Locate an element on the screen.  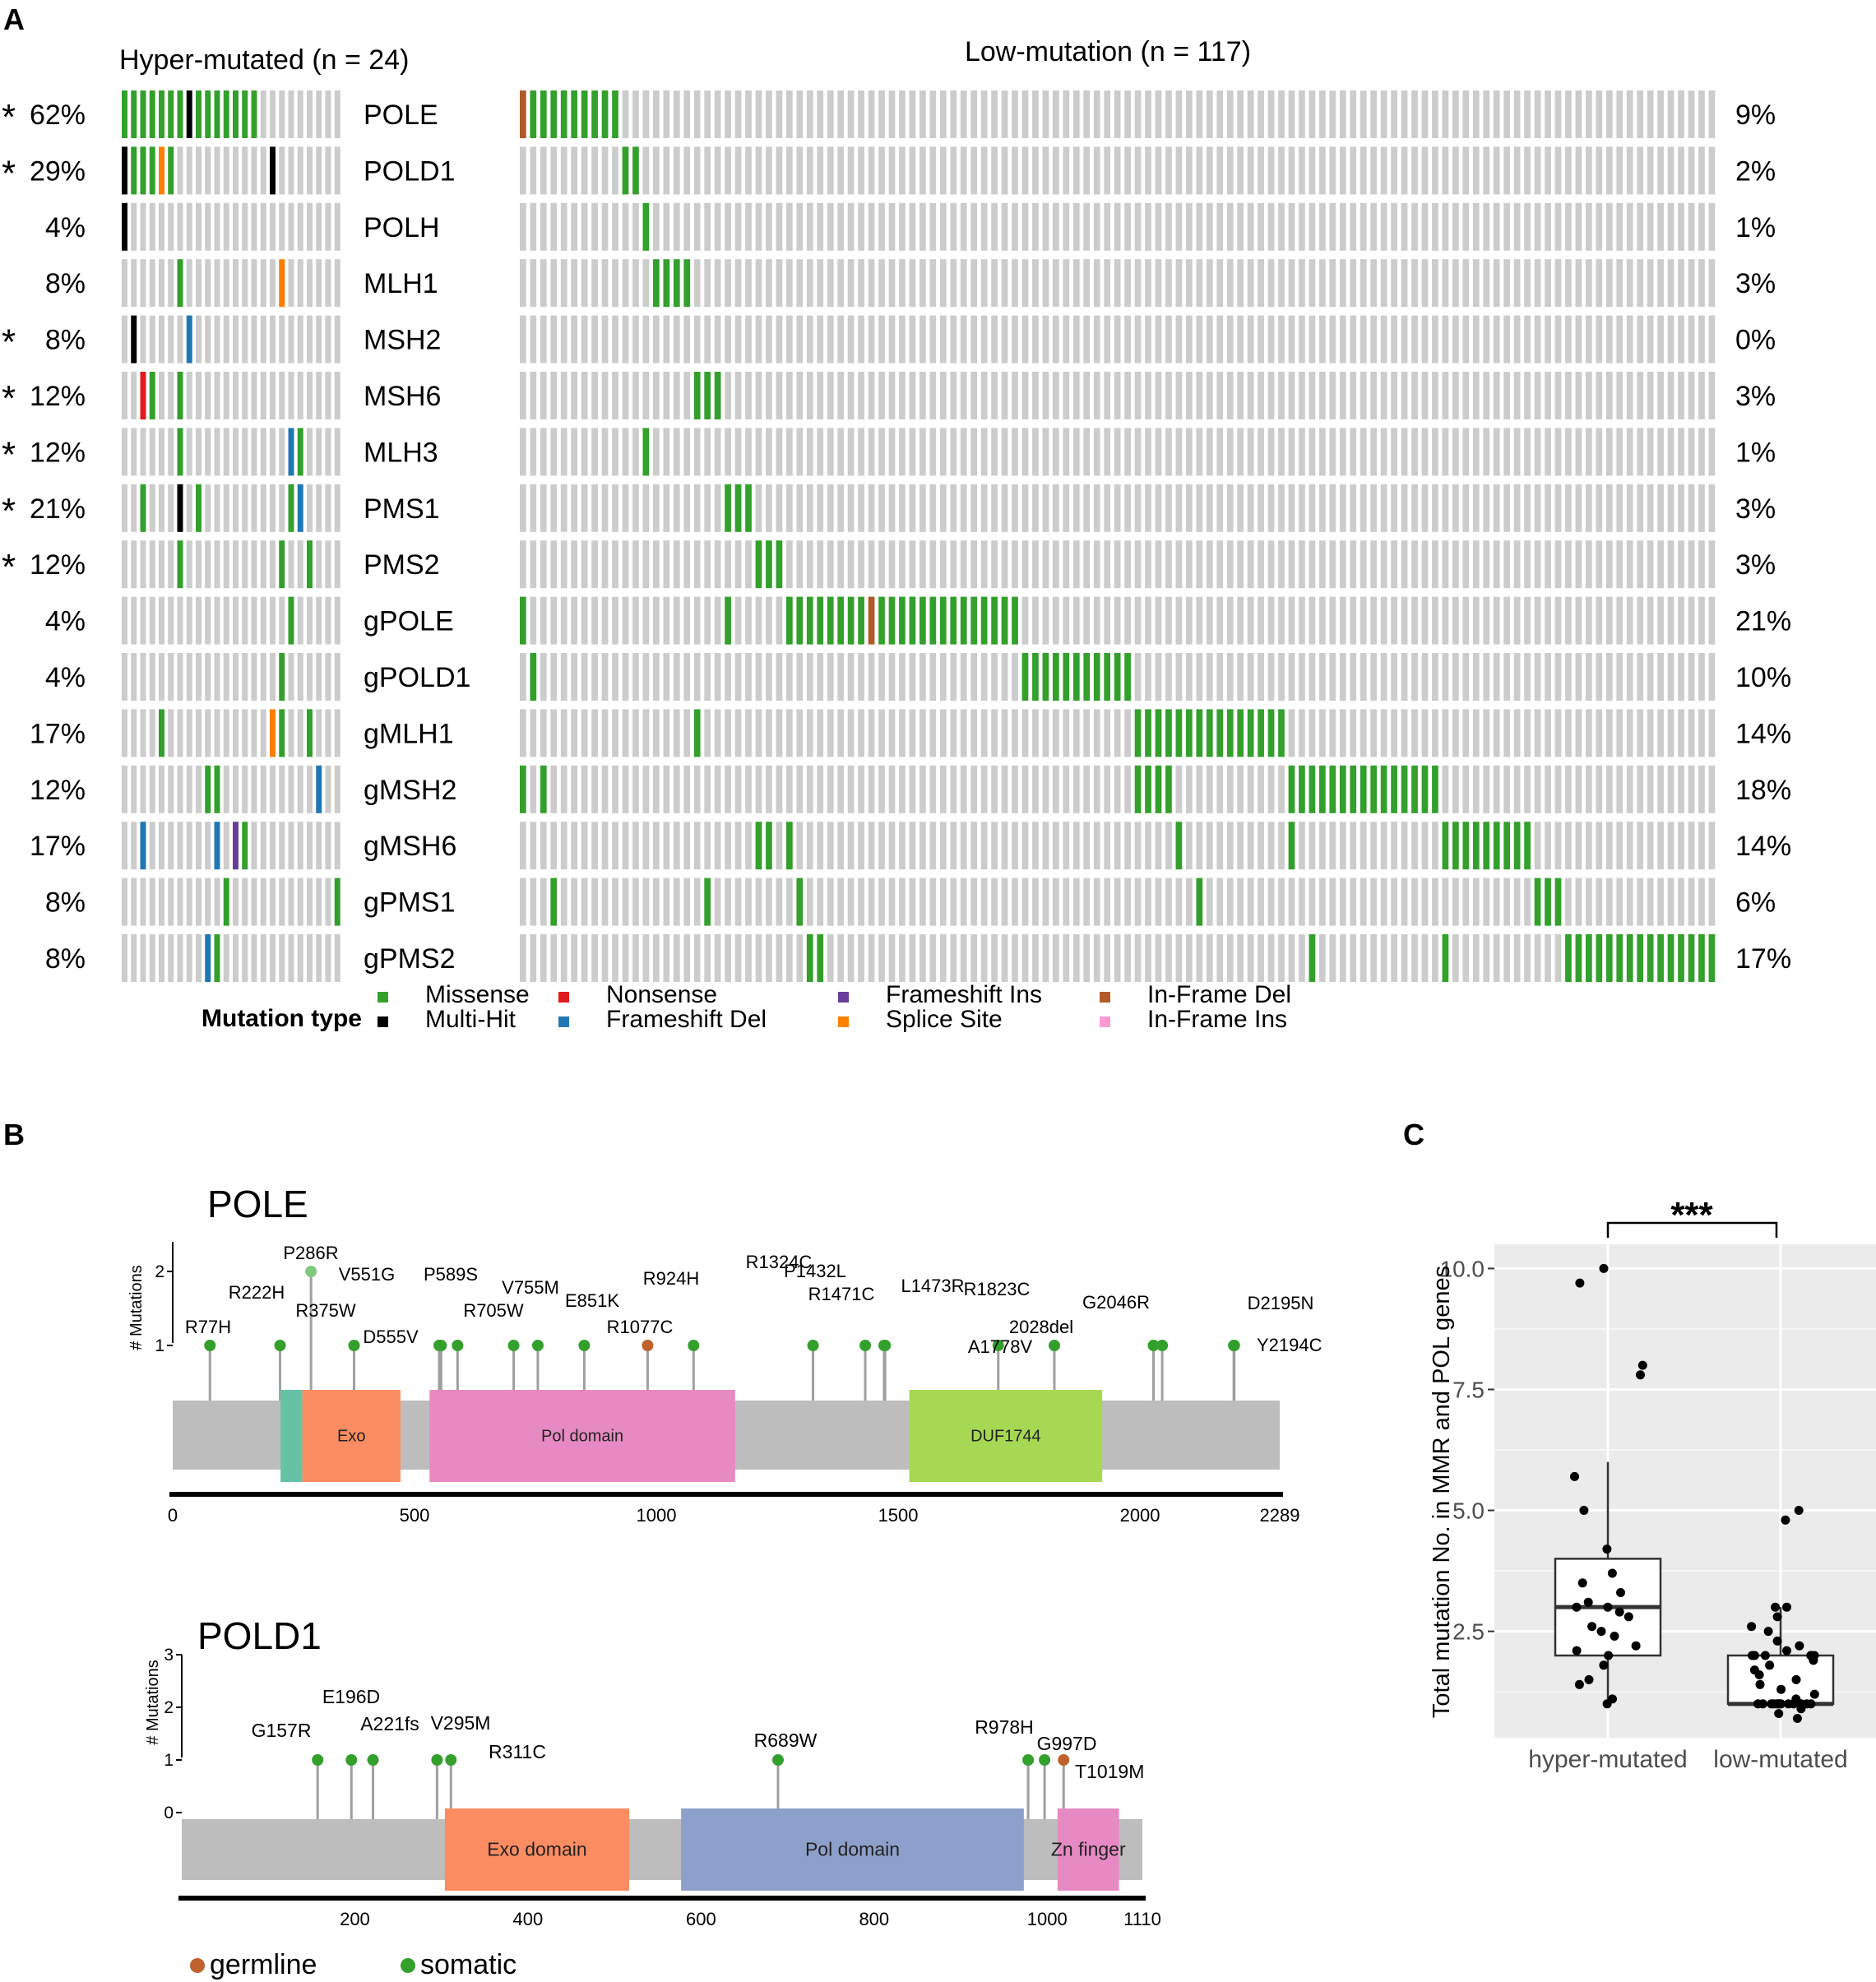
mutation-label: R689W is located at coordinates (786, 1740).